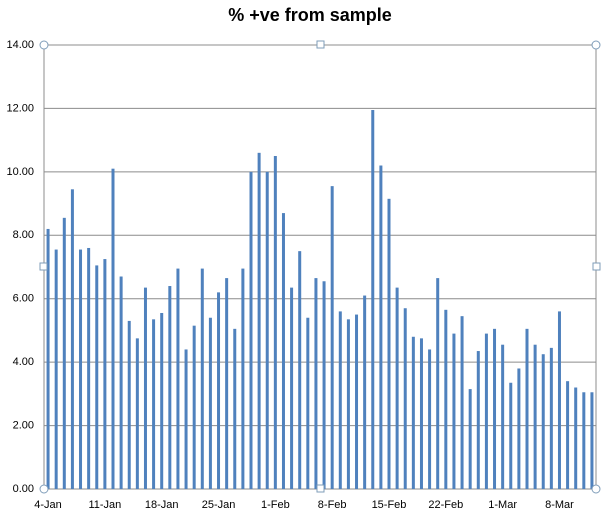 Image resolution: width=606 pixels, height=517 pixels. Describe the element at coordinates (445, 505) in the screenshot. I see `x-tick-label: 22-Feb` at that location.